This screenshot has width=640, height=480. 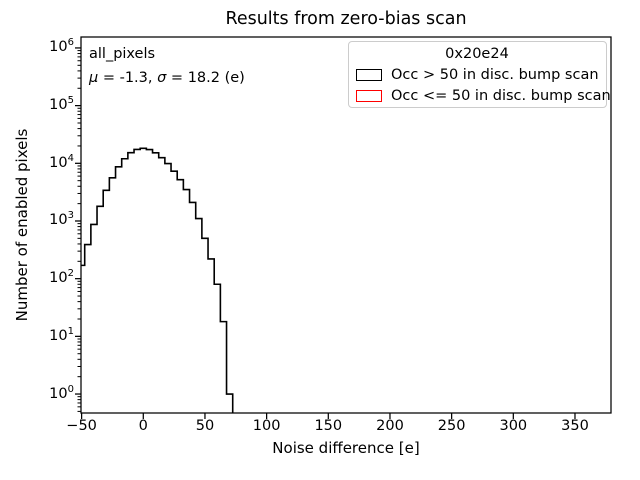 What do you see at coordinates (205, 426) in the screenshot?
I see `x-tick-label: 50` at bounding box center [205, 426].